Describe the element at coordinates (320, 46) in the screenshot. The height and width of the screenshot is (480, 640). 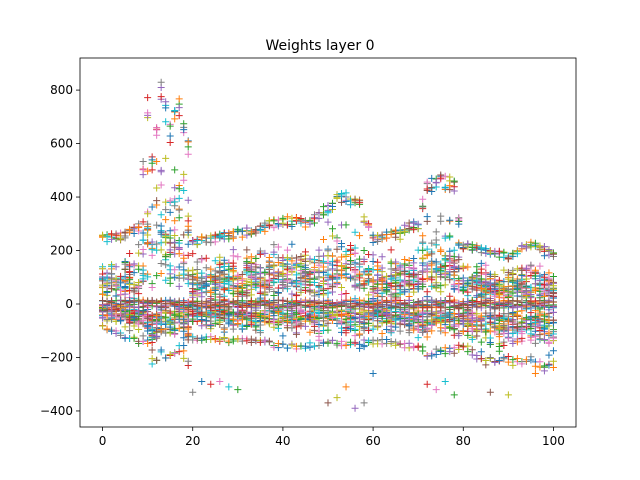
I see `chart-title: Weights layer 0` at that location.